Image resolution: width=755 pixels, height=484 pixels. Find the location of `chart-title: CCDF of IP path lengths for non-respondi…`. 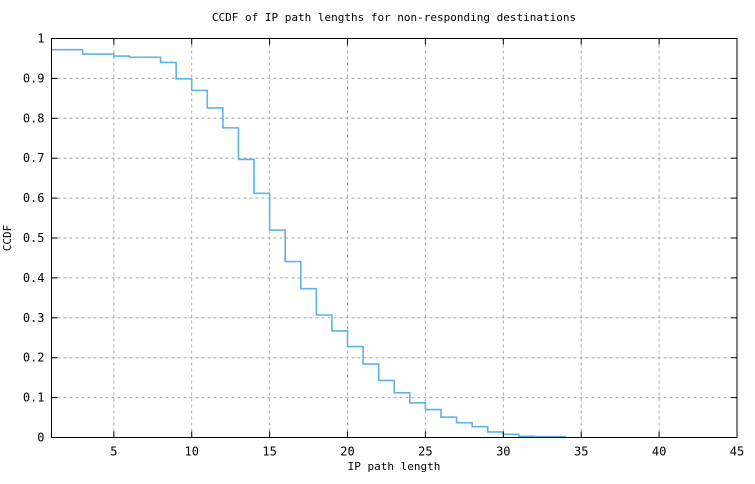

chart-title: CCDF of IP path lengths for non-respondi… is located at coordinates (394, 17).